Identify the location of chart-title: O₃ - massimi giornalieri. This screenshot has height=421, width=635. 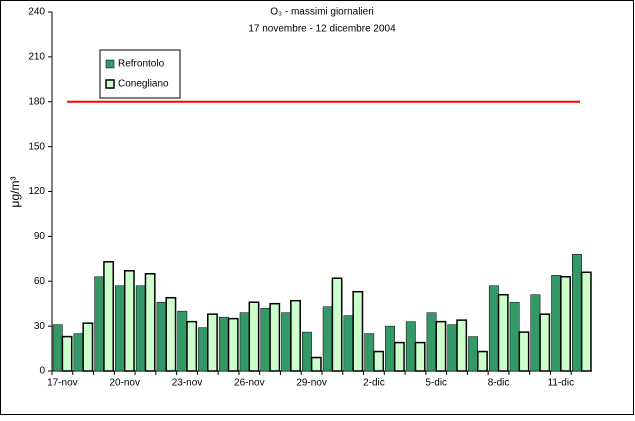
(322, 12).